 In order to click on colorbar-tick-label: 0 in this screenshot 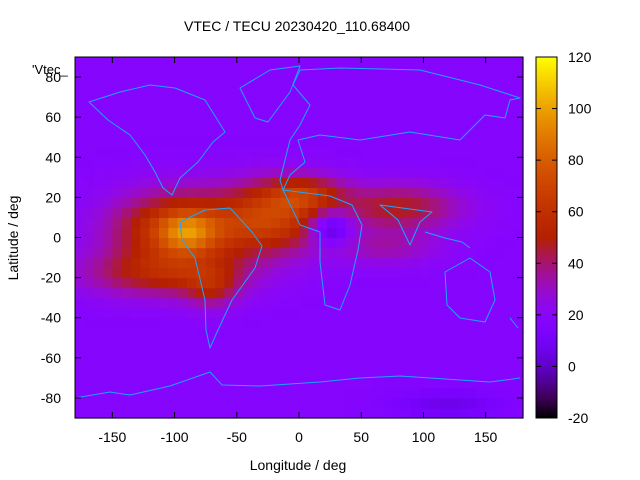, I will do `click(572, 366)`.